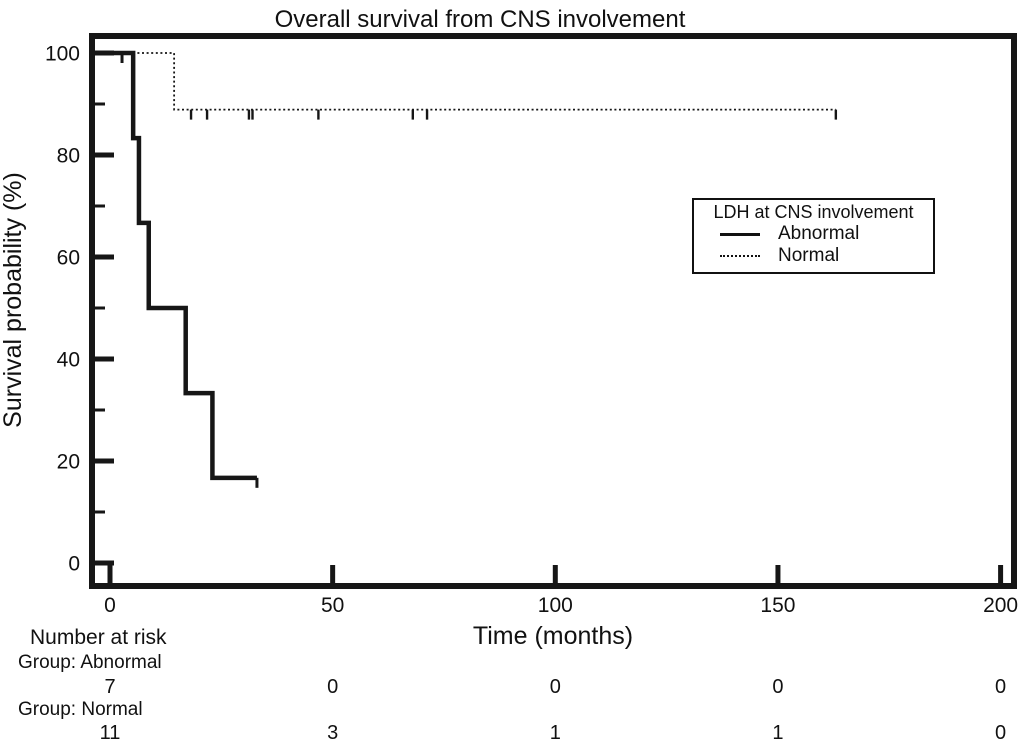  Describe the element at coordinates (553, 636) in the screenshot. I see `x-axis-label: Time (months)` at that location.